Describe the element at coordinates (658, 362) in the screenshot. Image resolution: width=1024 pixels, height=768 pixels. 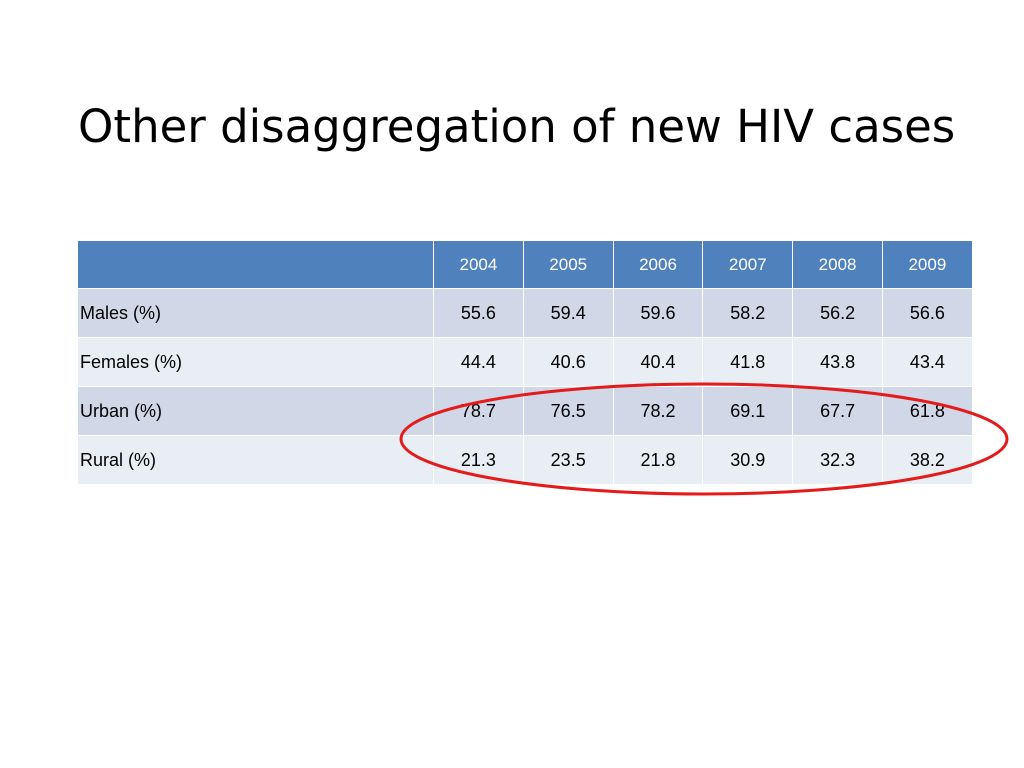
I see `table-cell: 40.4` at that location.